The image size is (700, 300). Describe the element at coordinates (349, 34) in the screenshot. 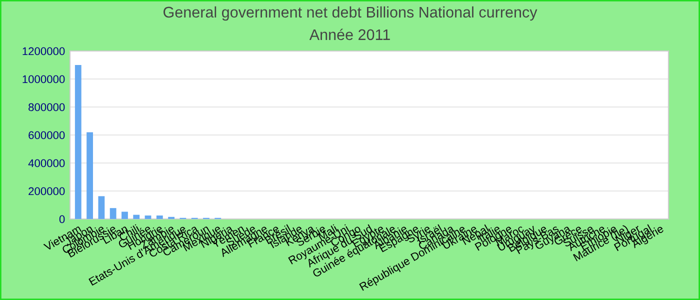

I see `chart-subtitle: Année 2011` at that location.